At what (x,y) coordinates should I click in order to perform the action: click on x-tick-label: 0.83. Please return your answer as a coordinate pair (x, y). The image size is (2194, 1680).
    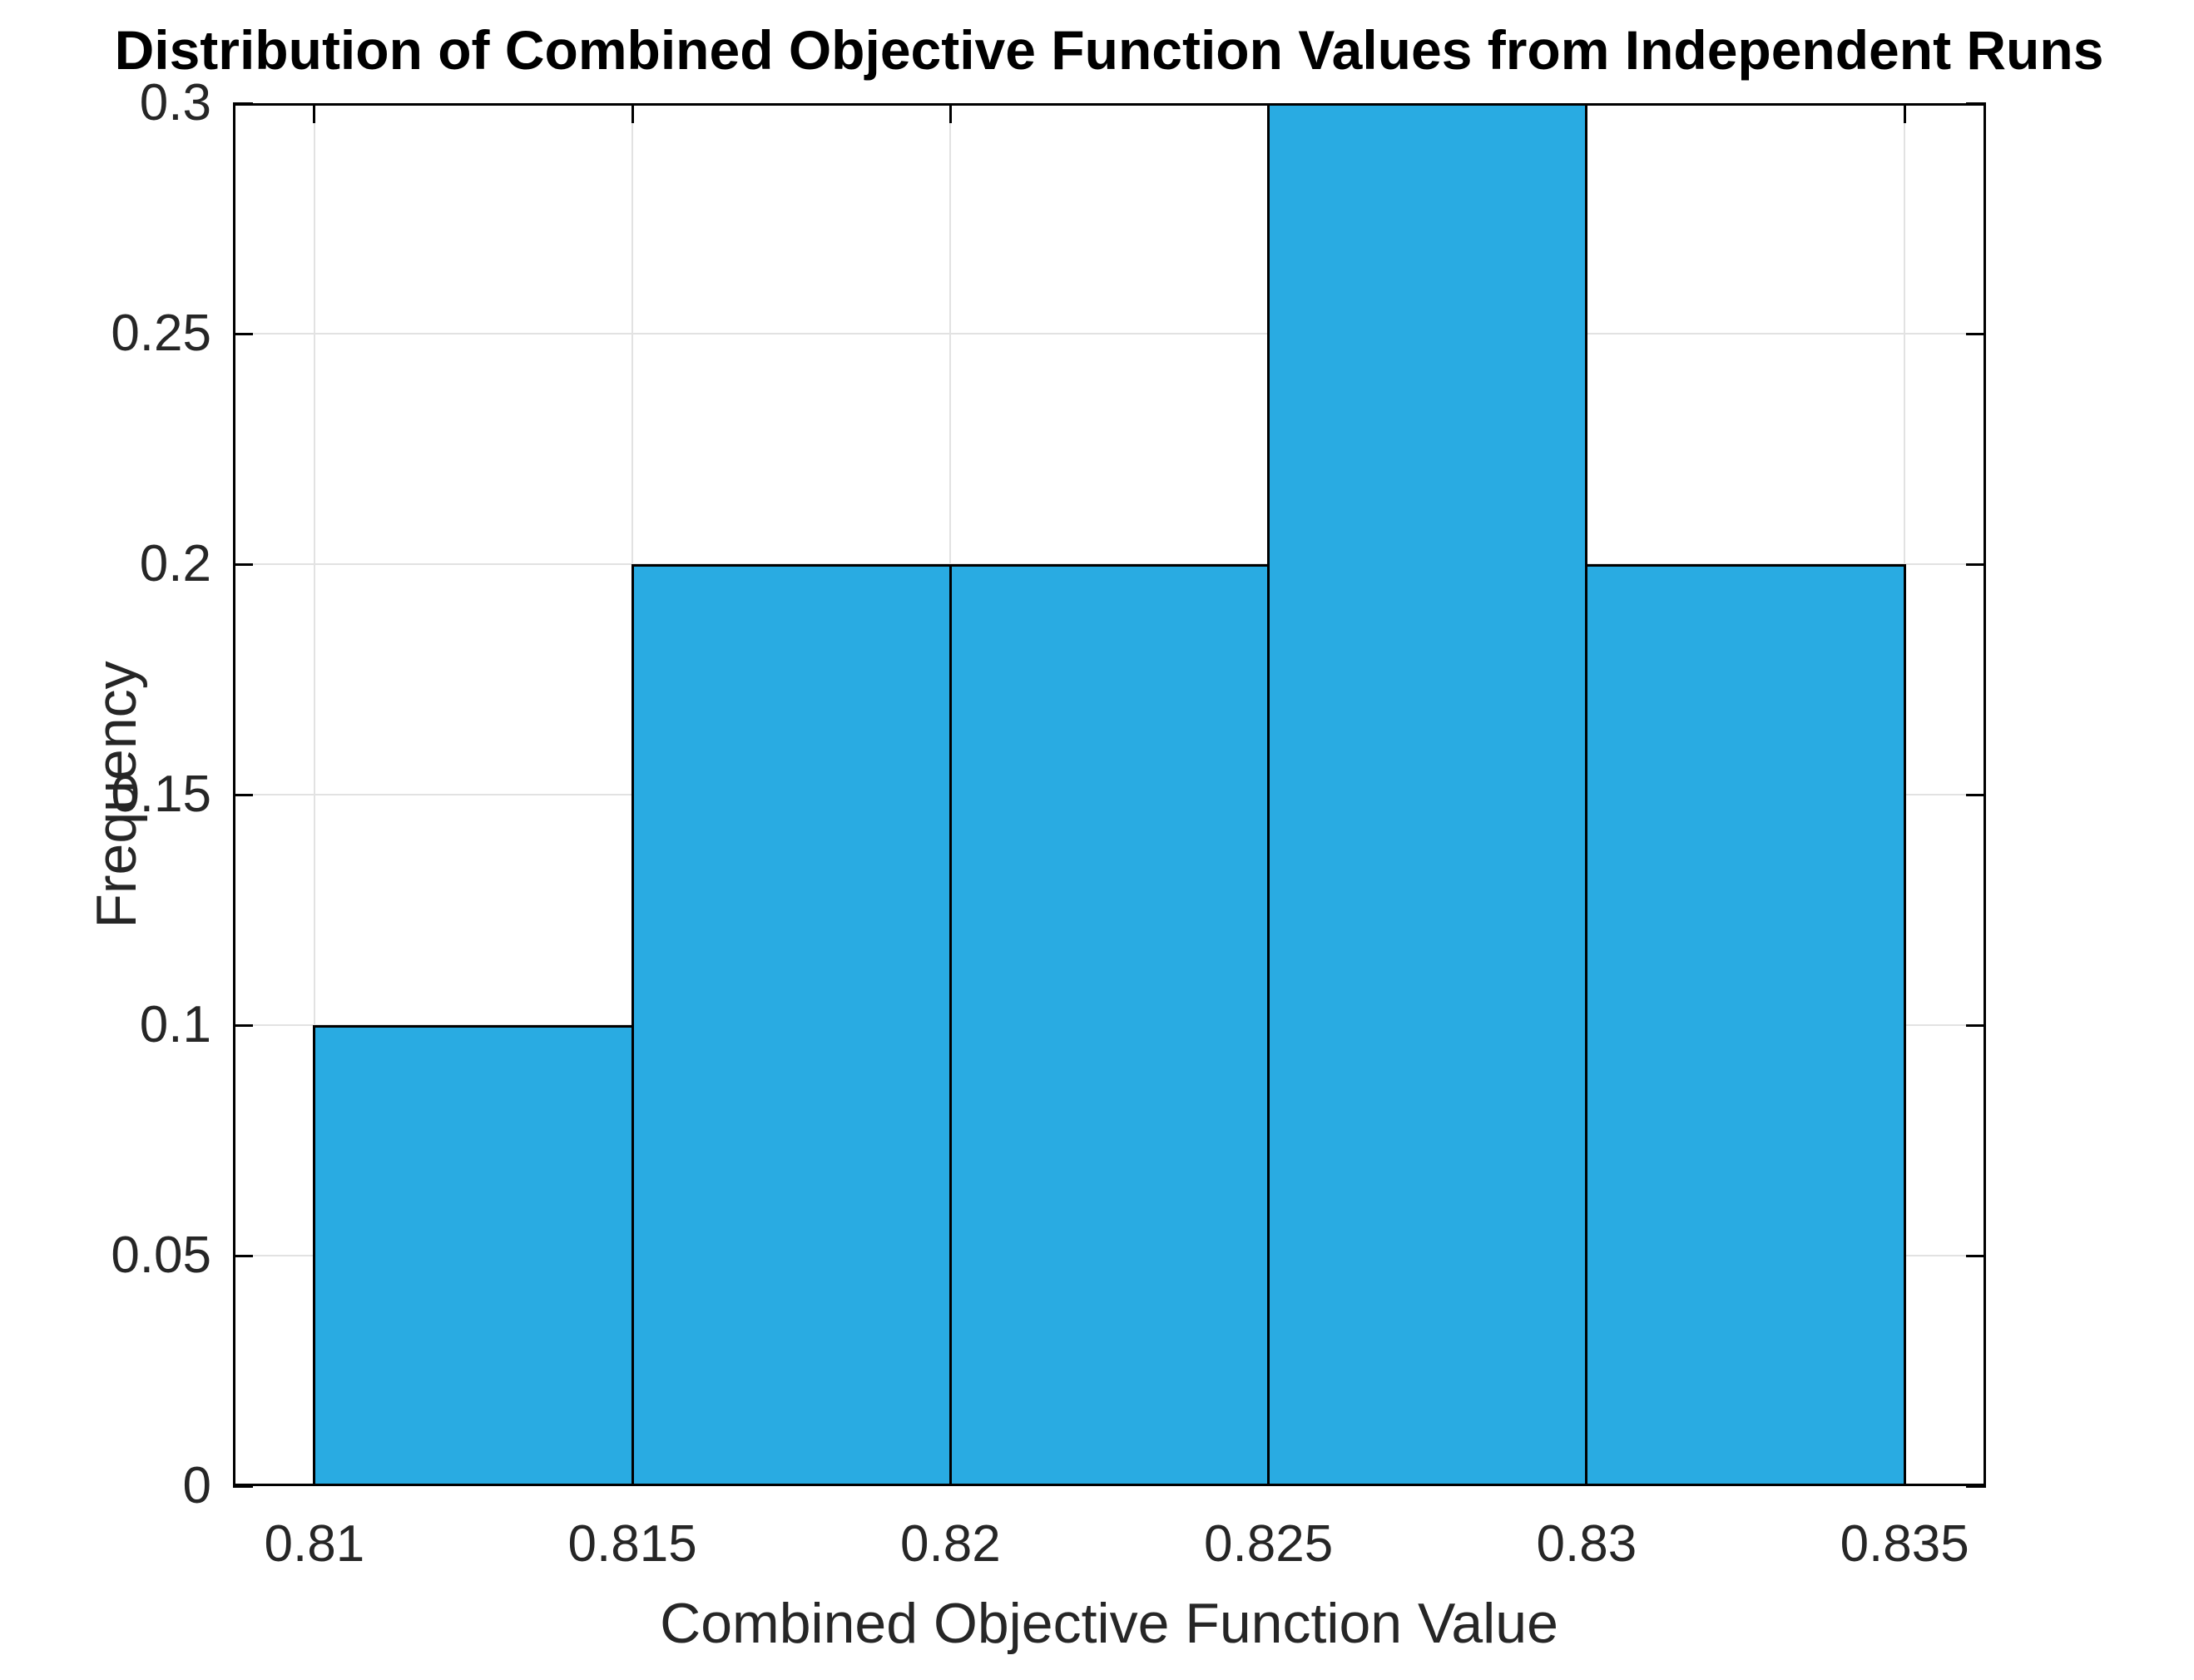
    Looking at the image, I should click on (1586, 1544).